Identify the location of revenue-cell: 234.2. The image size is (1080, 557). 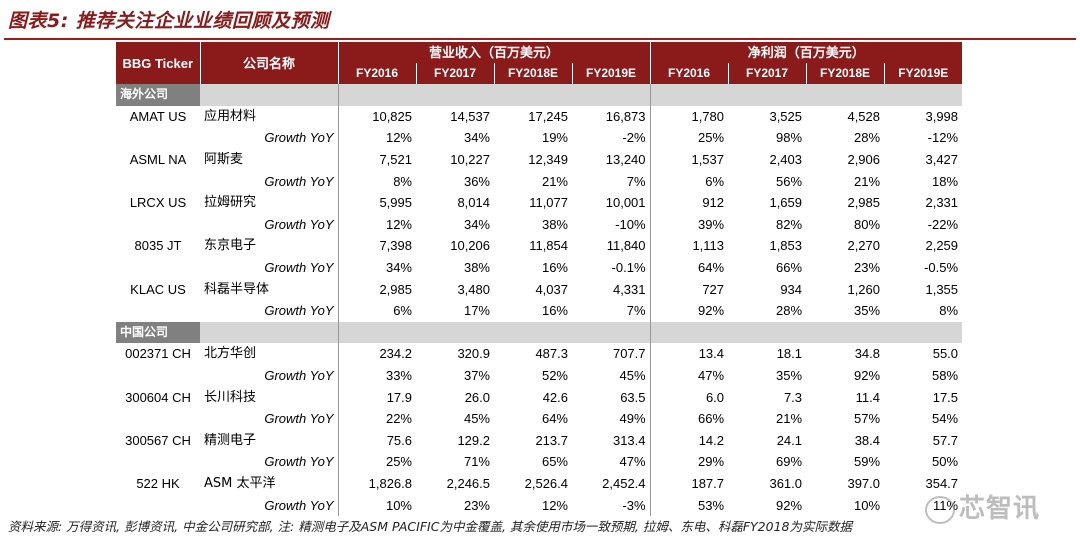
(376, 354).